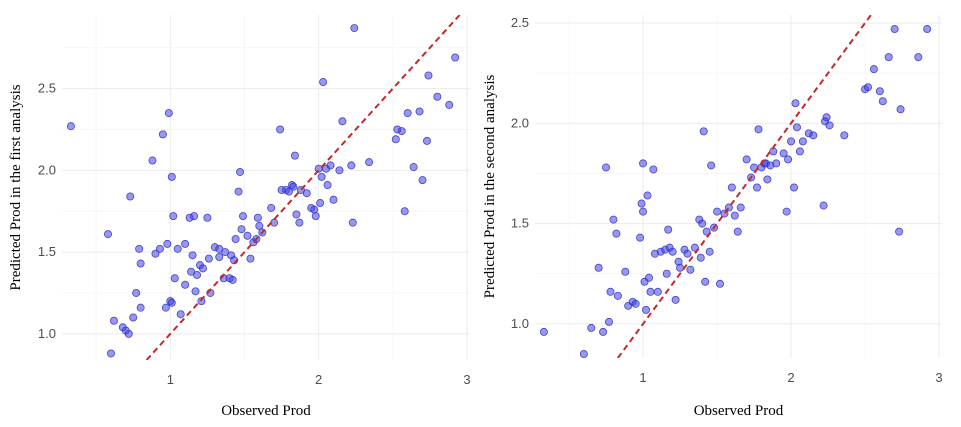 The height and width of the screenshot is (427, 961). What do you see at coordinates (318, 379) in the screenshot?
I see `x-tick-label: 2` at bounding box center [318, 379].